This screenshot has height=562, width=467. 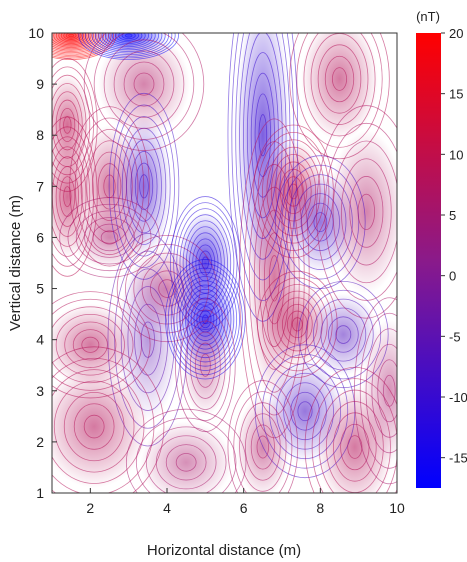 I want to click on colorbar-unit-label: (nT), so click(x=428, y=16).